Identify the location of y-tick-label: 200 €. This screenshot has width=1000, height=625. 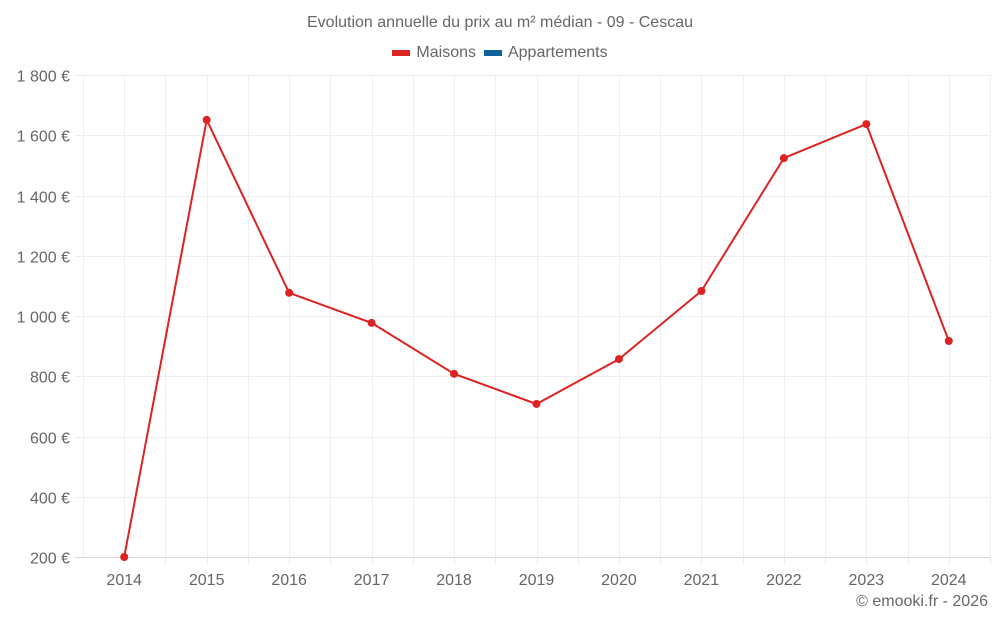
(50, 559).